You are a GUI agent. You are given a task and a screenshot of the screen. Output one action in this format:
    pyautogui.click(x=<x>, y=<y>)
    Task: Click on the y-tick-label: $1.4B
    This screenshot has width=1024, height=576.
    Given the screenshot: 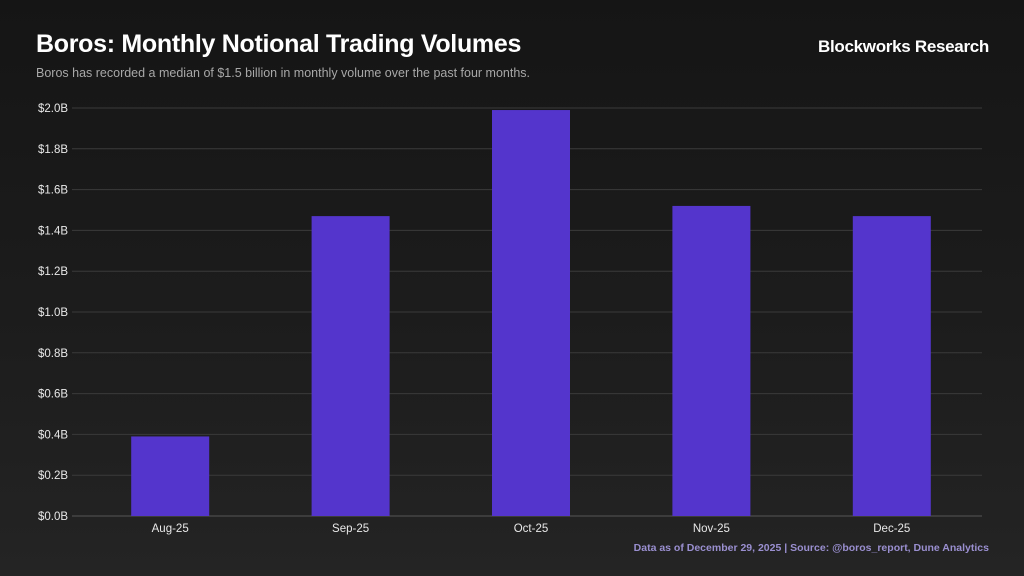 What is the action you would take?
    pyautogui.click(x=53, y=231)
    